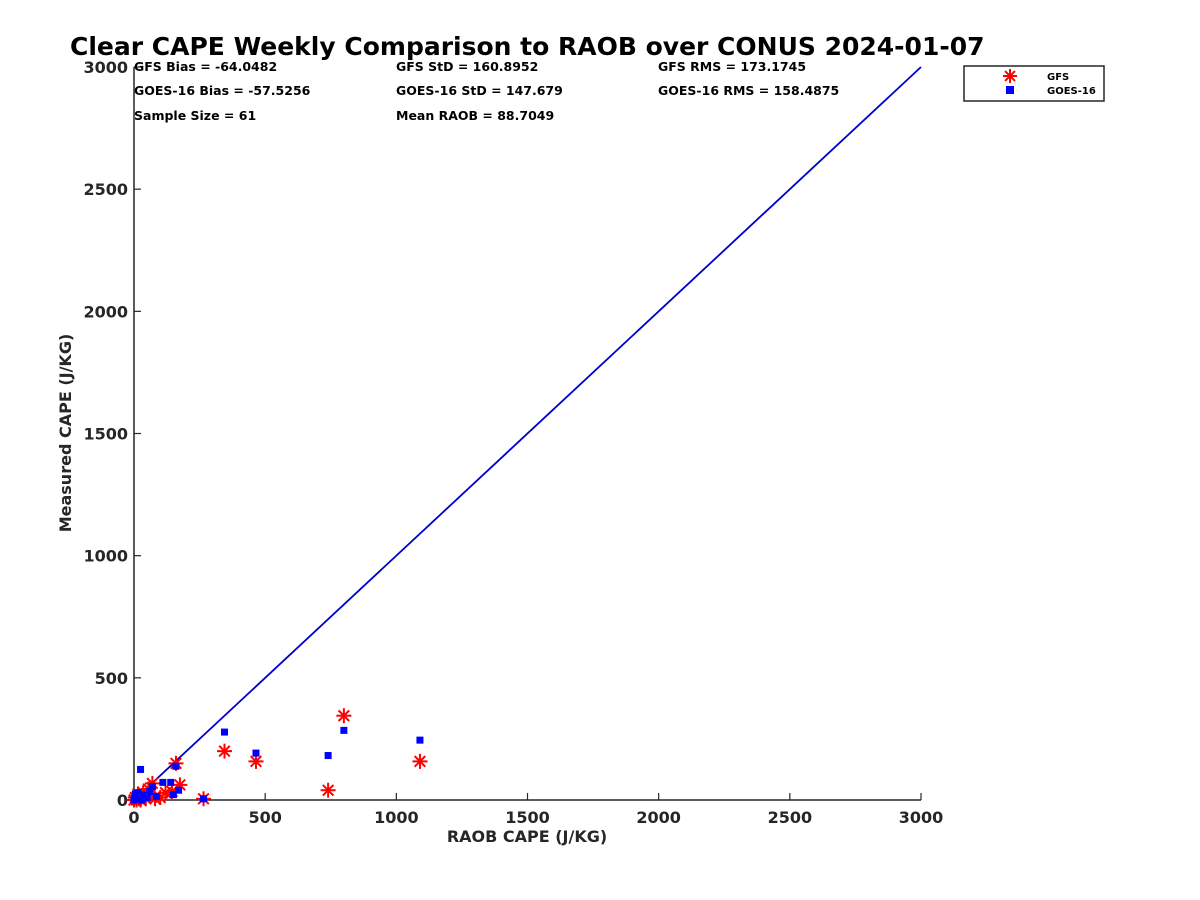  Describe the element at coordinates (527, 817) in the screenshot. I see `x-tick-label: 1500` at that location.